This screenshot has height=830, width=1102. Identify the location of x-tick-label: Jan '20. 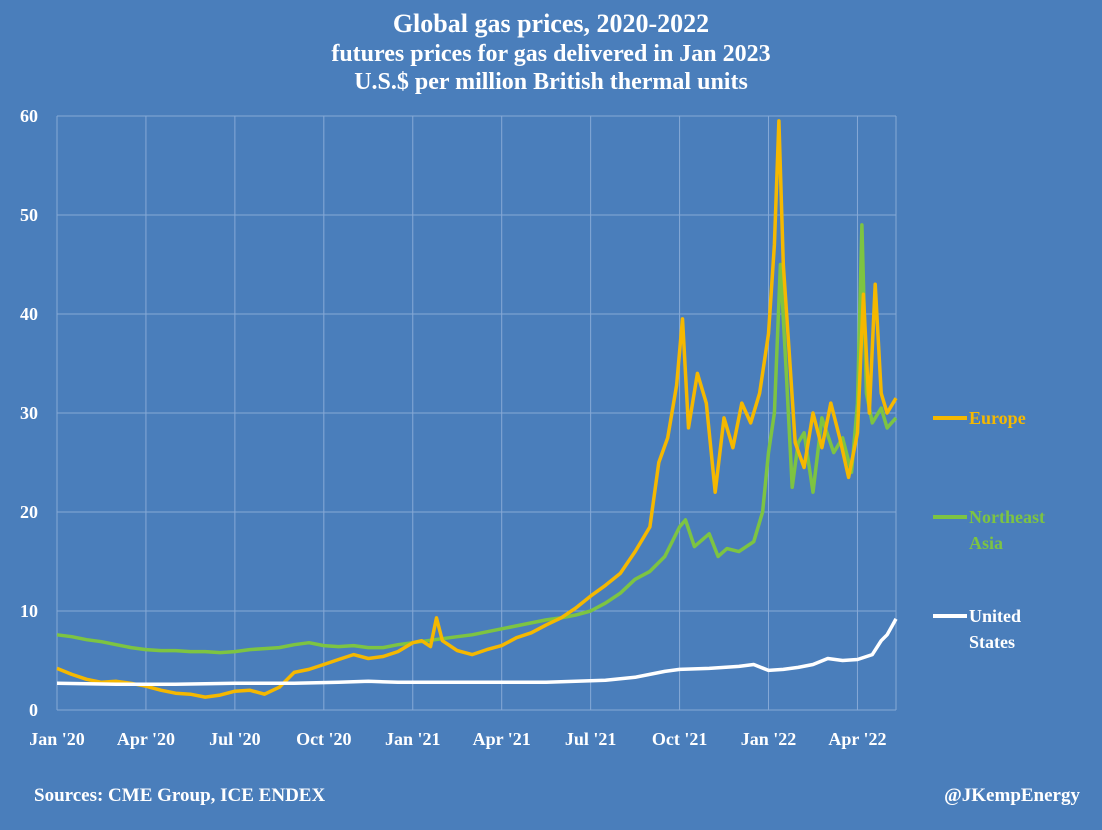
(57, 739).